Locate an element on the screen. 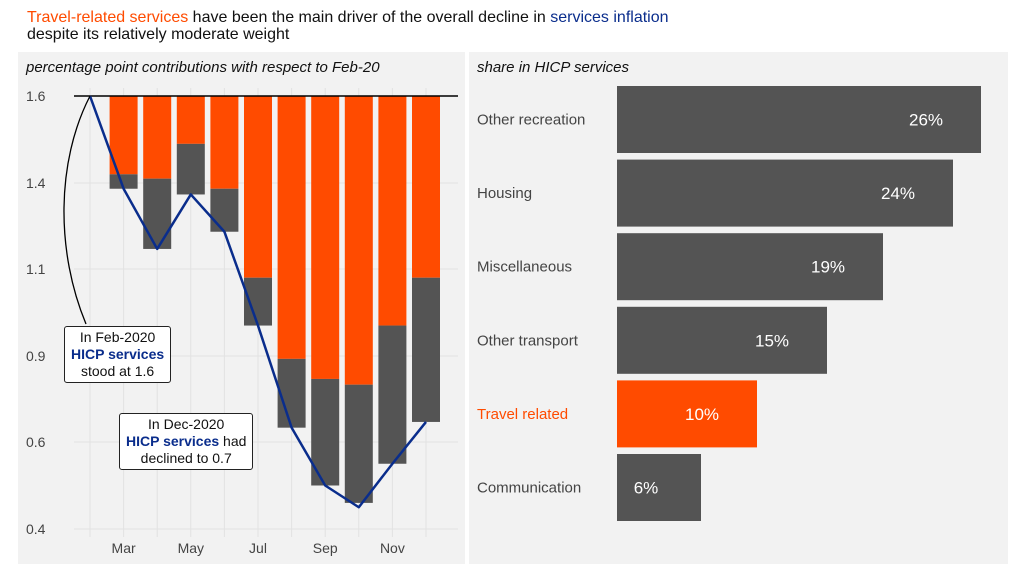 This screenshot has width=1024, height=576. right-subtitle: share in HICP services is located at coordinates (553, 67).